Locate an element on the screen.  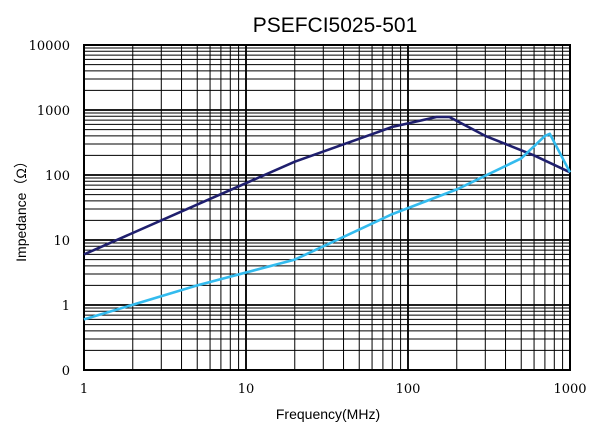
x-tick-label: 1 is located at coordinates (84, 389).